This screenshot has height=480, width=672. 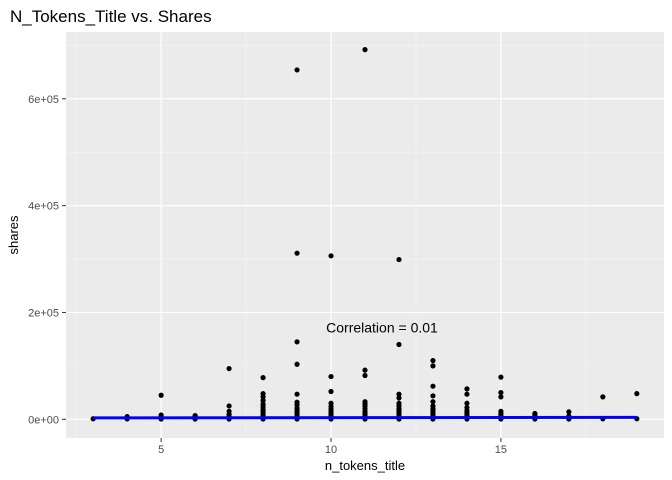 What do you see at coordinates (13, 235) in the screenshot?
I see `y-axis-label: shares` at bounding box center [13, 235].